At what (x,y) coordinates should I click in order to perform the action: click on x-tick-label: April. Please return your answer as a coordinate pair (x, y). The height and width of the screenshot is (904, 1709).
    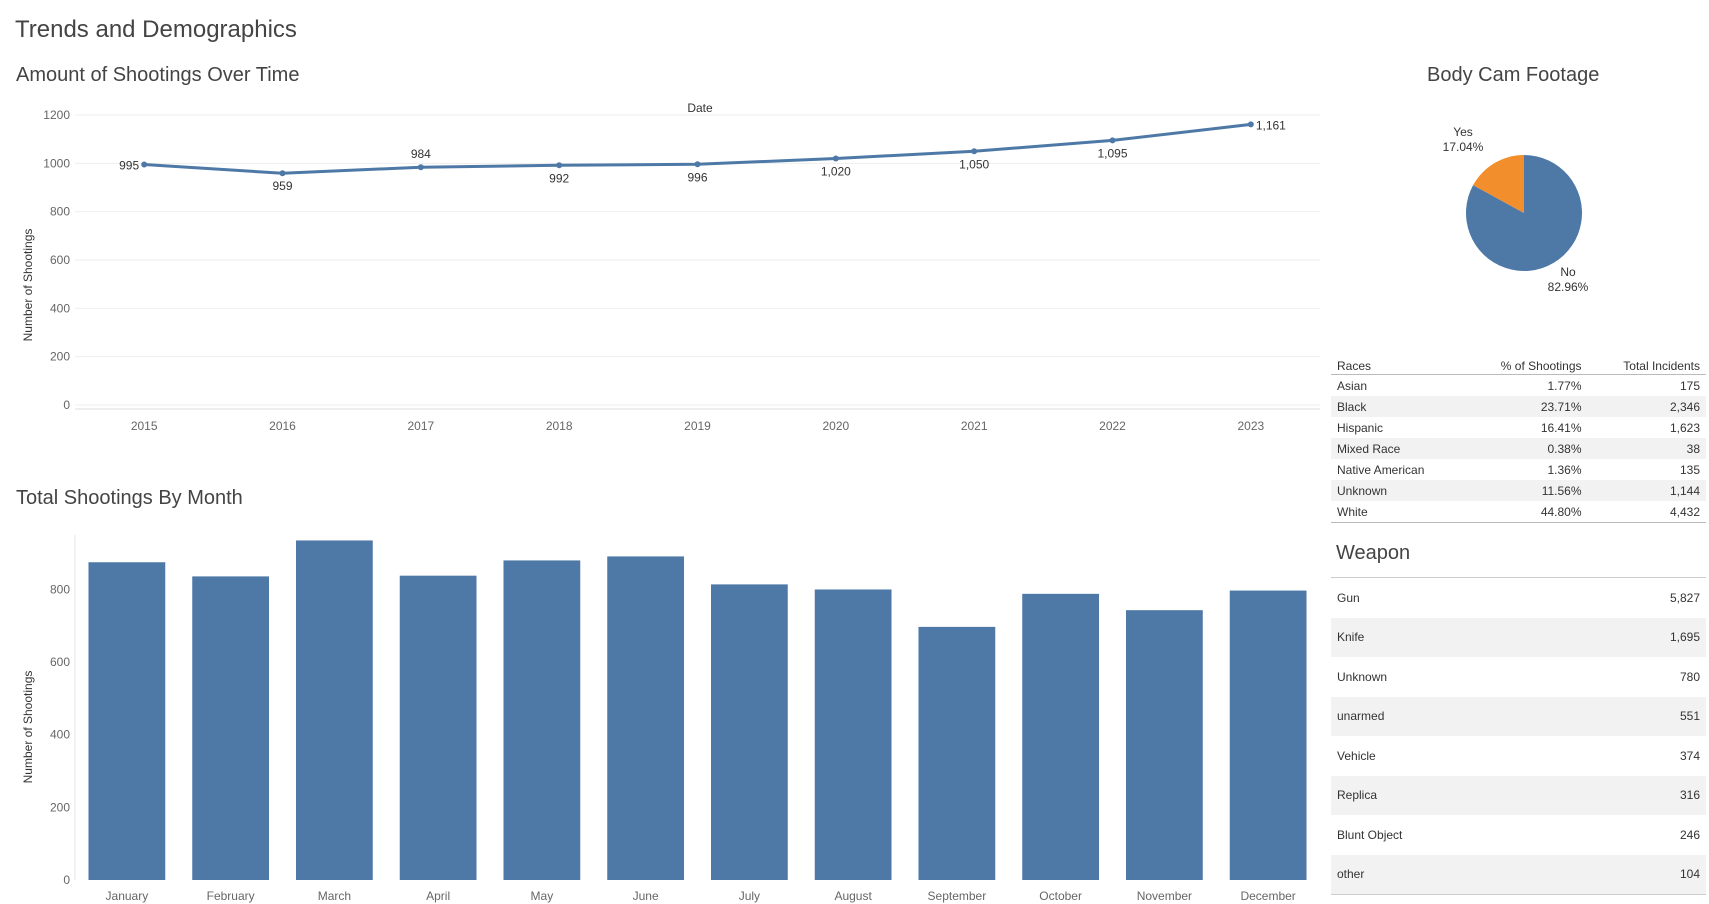
    Looking at the image, I should click on (438, 896).